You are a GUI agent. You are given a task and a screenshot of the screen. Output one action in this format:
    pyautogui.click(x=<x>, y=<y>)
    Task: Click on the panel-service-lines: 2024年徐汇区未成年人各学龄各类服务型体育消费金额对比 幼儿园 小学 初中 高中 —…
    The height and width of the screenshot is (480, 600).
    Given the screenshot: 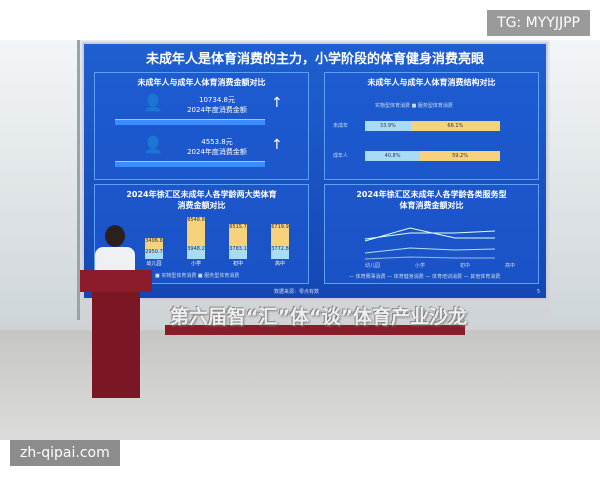 What is the action you would take?
    pyautogui.click(x=431, y=234)
    